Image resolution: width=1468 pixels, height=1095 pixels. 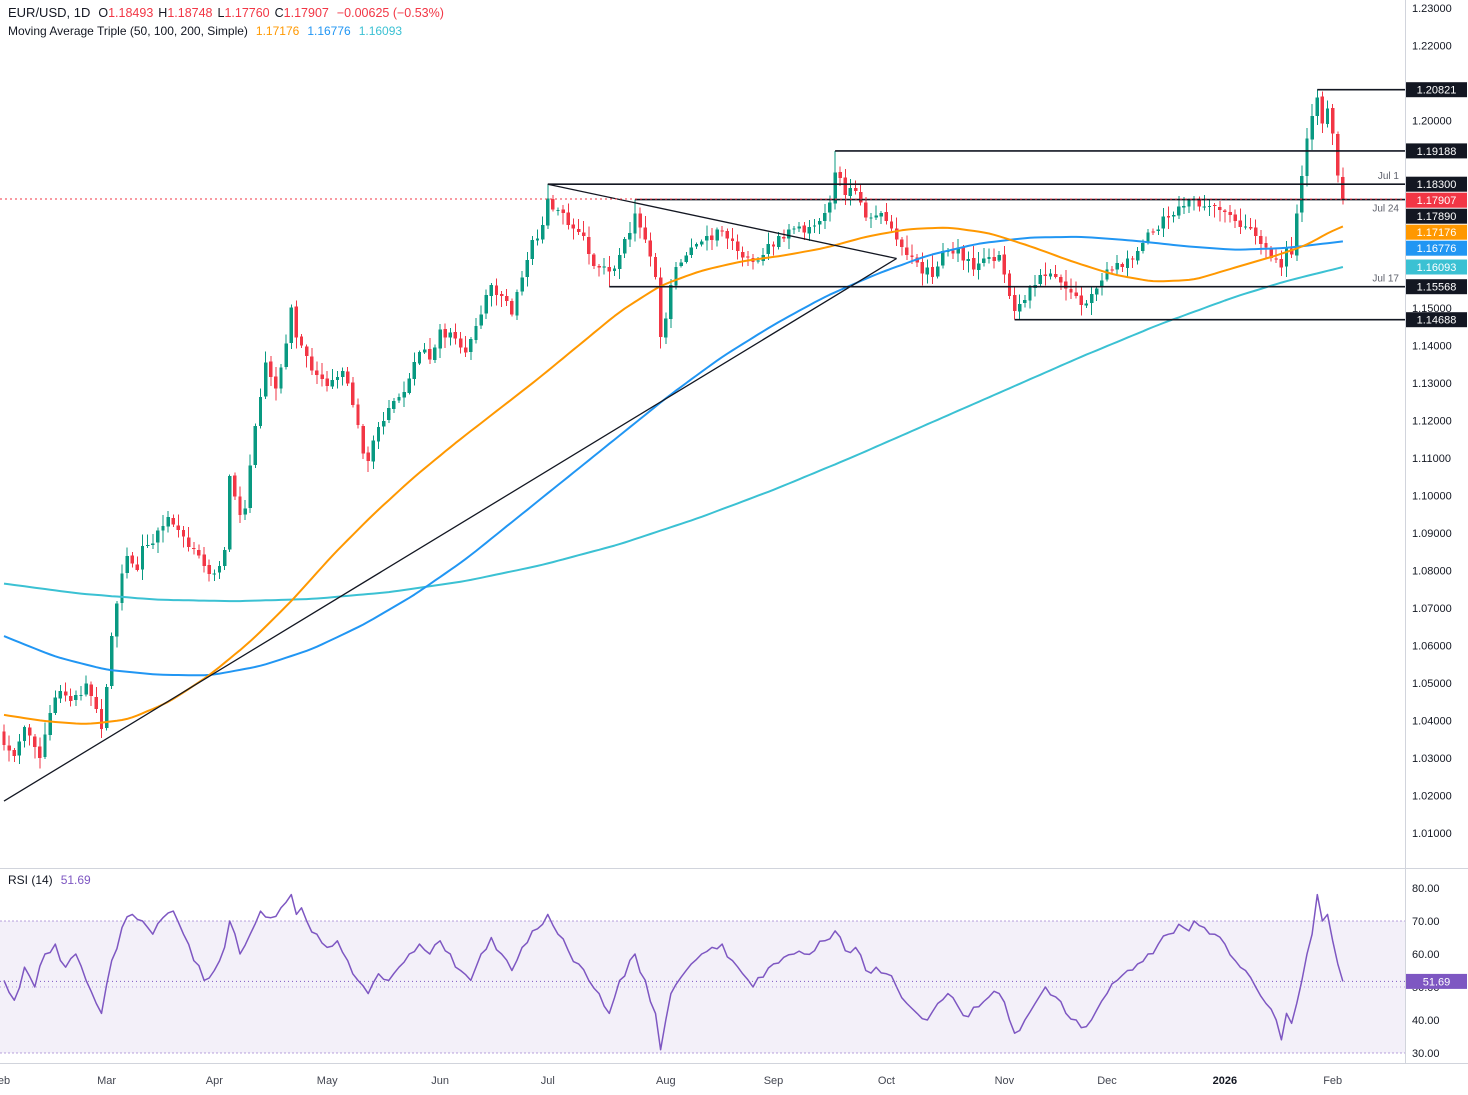 I want to click on time-axis-label: Aug, so click(x=666, y=1081).